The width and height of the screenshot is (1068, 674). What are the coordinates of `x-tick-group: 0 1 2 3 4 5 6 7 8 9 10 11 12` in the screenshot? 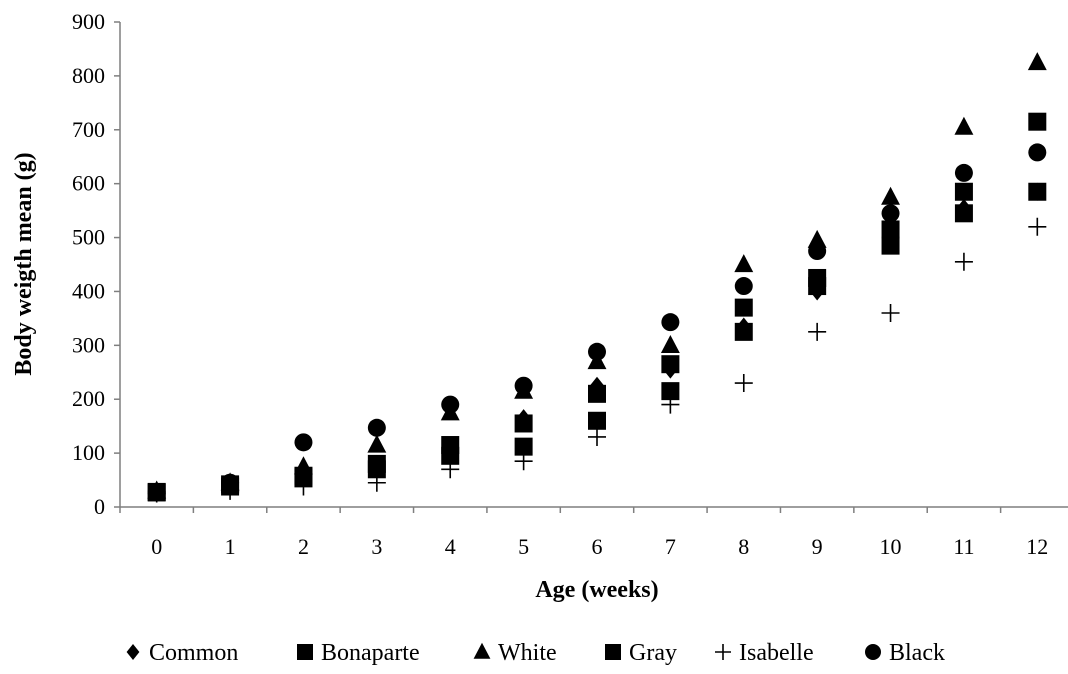 It's located at (583, 533).